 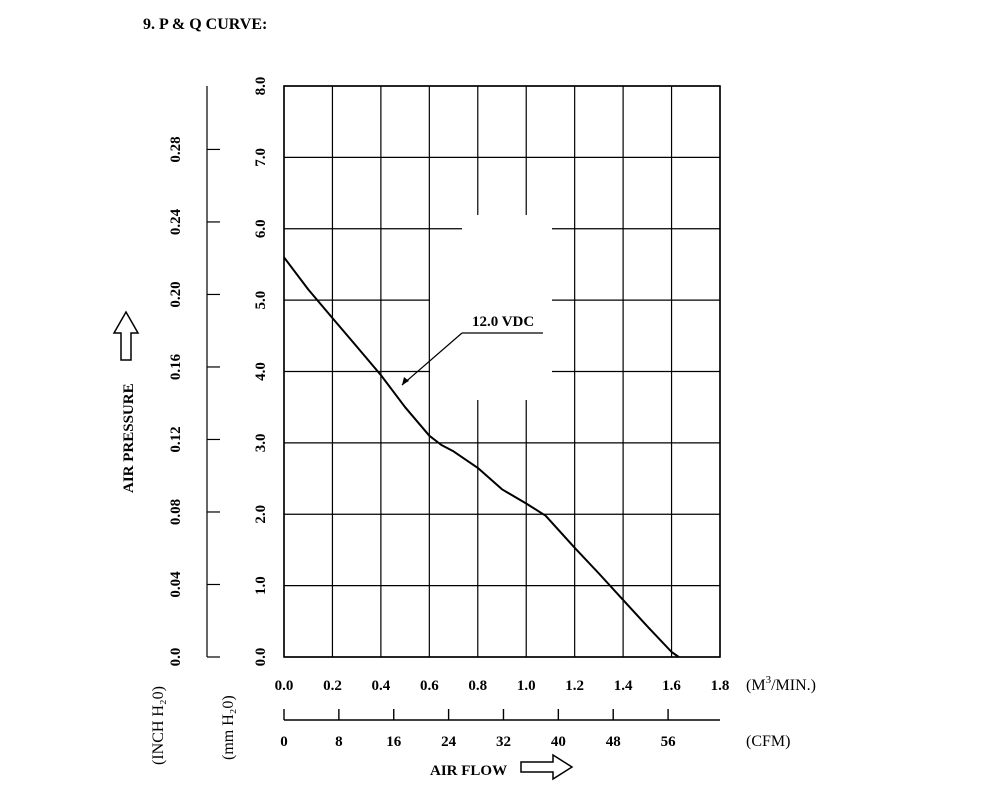 What do you see at coordinates (468, 771) in the screenshot?
I see `x-axis-label: AIR FLOW` at bounding box center [468, 771].